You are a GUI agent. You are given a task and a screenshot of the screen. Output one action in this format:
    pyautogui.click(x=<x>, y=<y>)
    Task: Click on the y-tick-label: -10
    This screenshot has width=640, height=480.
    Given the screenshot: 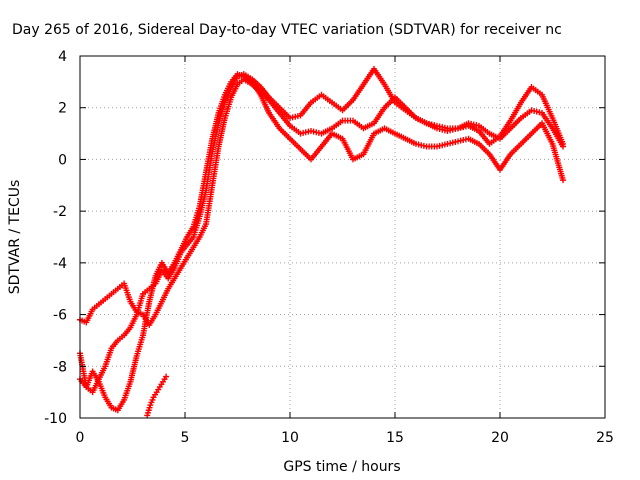 What is the action you would take?
    pyautogui.click(x=55, y=419)
    